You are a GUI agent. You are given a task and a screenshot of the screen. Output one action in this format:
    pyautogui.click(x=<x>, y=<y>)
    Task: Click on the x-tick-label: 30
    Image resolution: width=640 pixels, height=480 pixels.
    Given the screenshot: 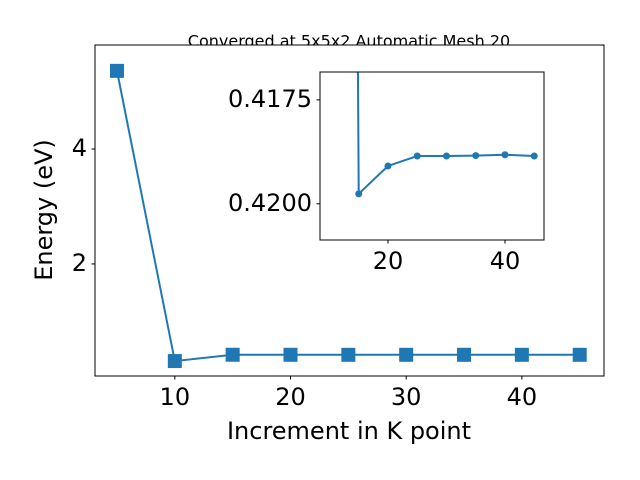 What is the action you would take?
    pyautogui.click(x=406, y=397)
    